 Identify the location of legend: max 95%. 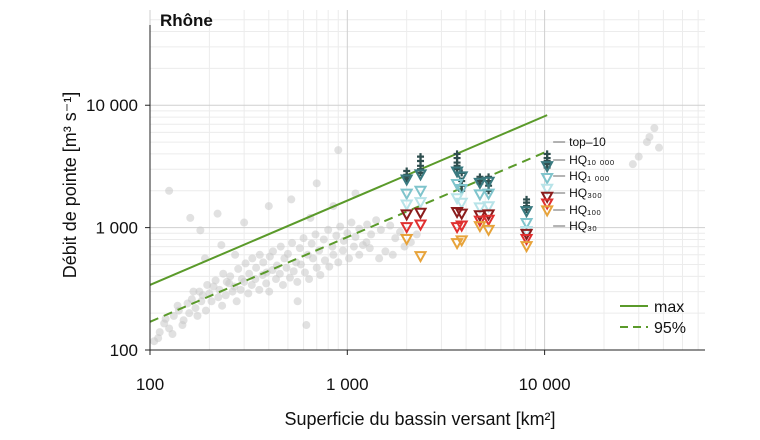
(653, 318).